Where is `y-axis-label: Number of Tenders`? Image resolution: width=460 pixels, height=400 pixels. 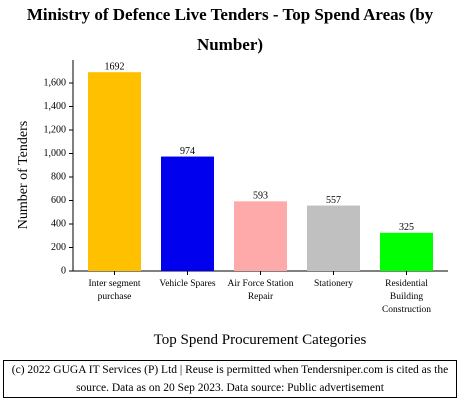 y-axis-label: Number of Tenders is located at coordinates (23, 175).